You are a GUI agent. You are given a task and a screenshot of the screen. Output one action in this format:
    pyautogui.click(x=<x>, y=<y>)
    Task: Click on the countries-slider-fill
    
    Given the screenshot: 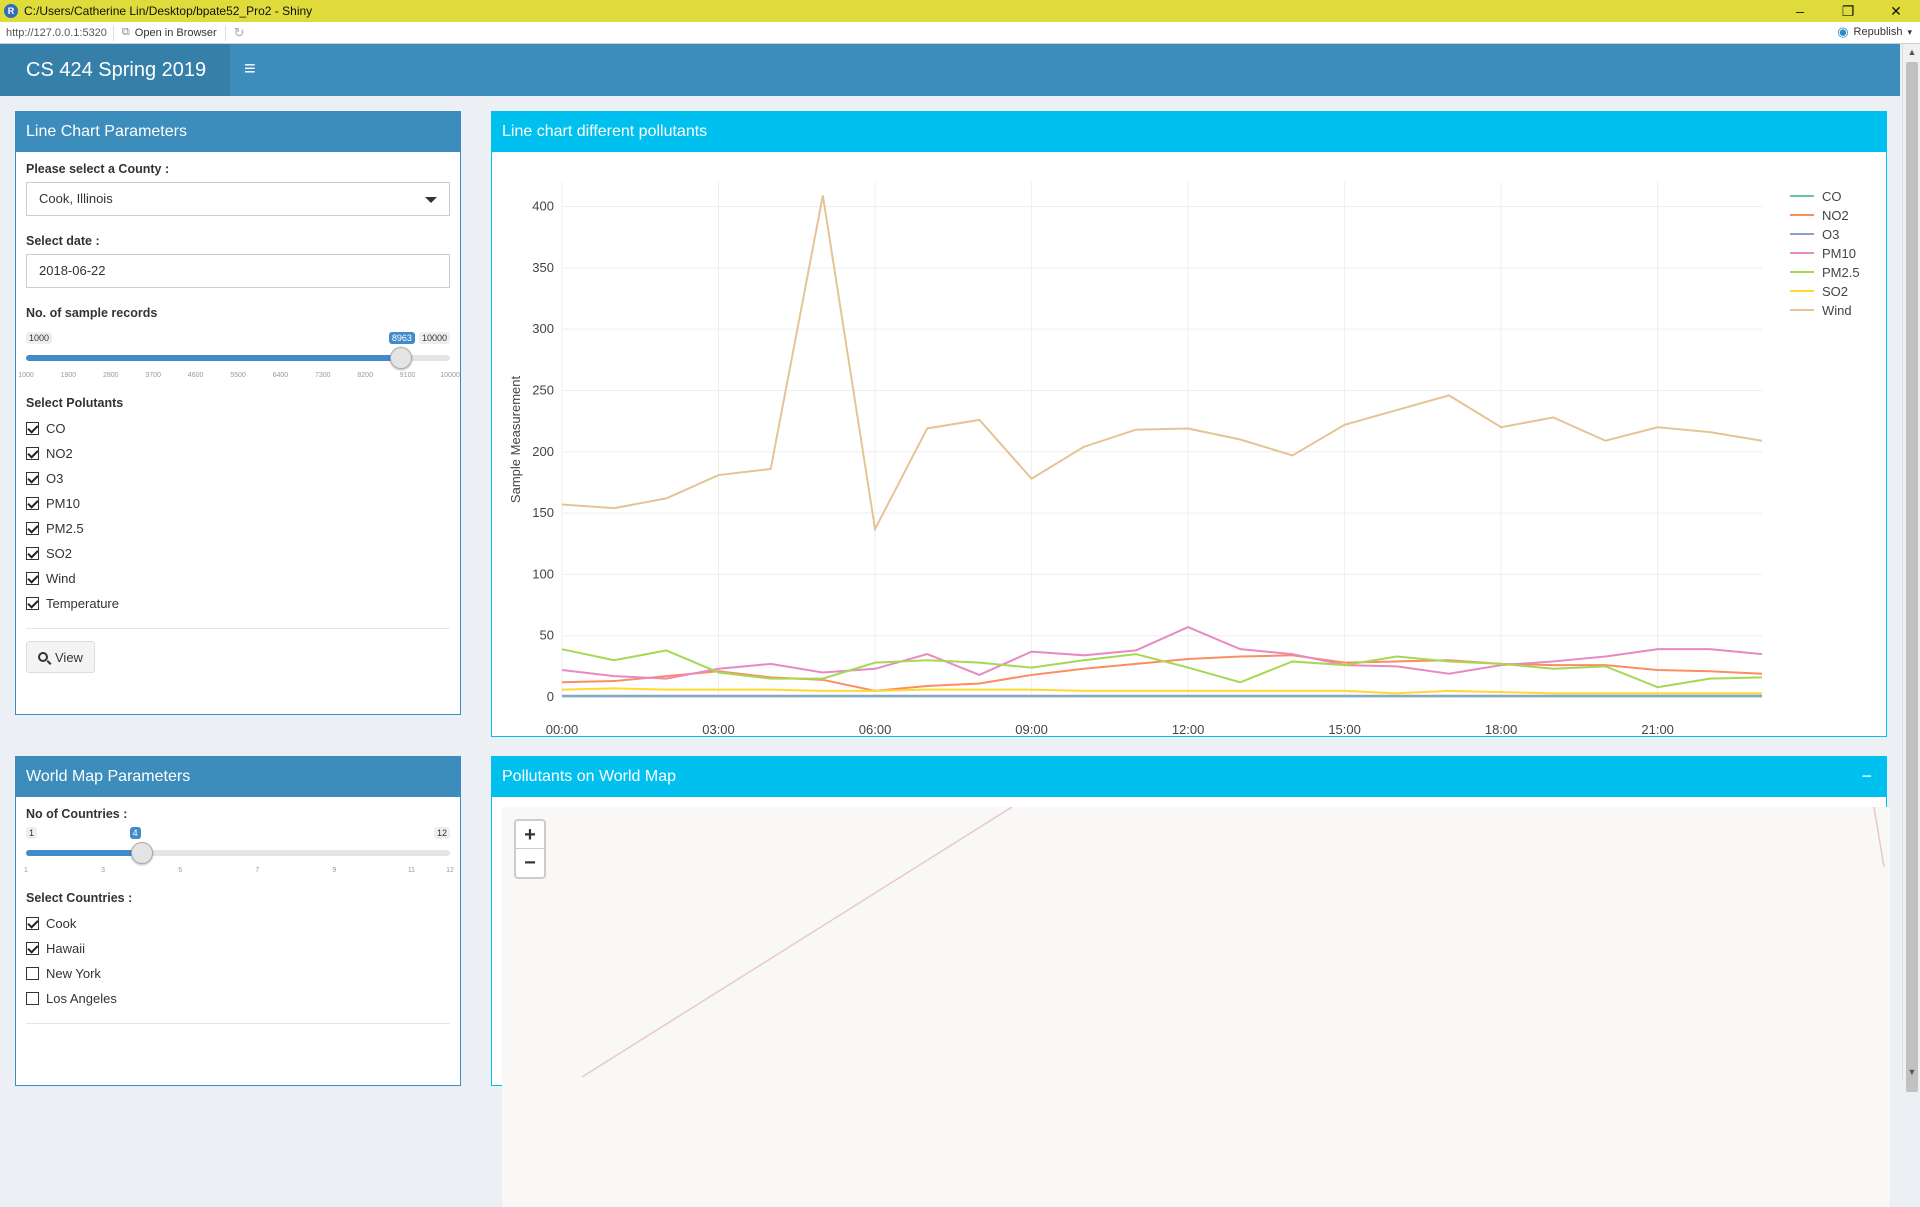 What is the action you would take?
    pyautogui.click(x=84, y=853)
    